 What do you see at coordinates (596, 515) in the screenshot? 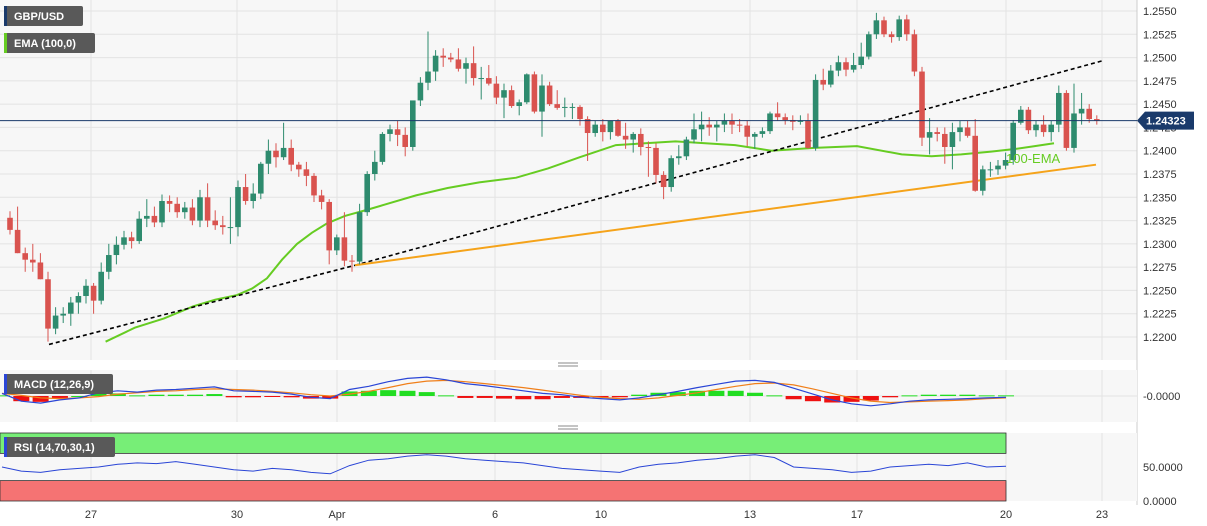
I see `x-axis: 27 30 Apr 6 10 13 17 20 23` at bounding box center [596, 515].